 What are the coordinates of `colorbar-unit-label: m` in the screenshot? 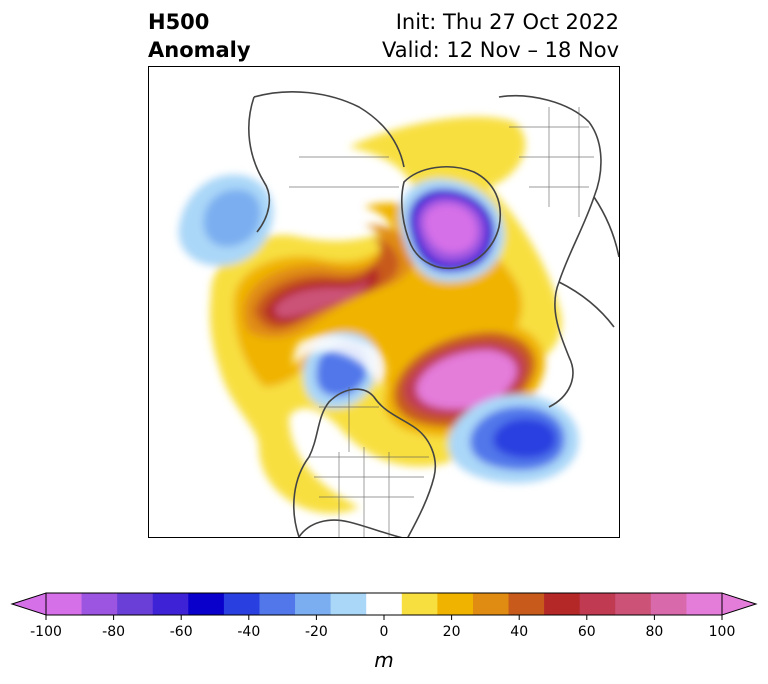 It's located at (383, 660).